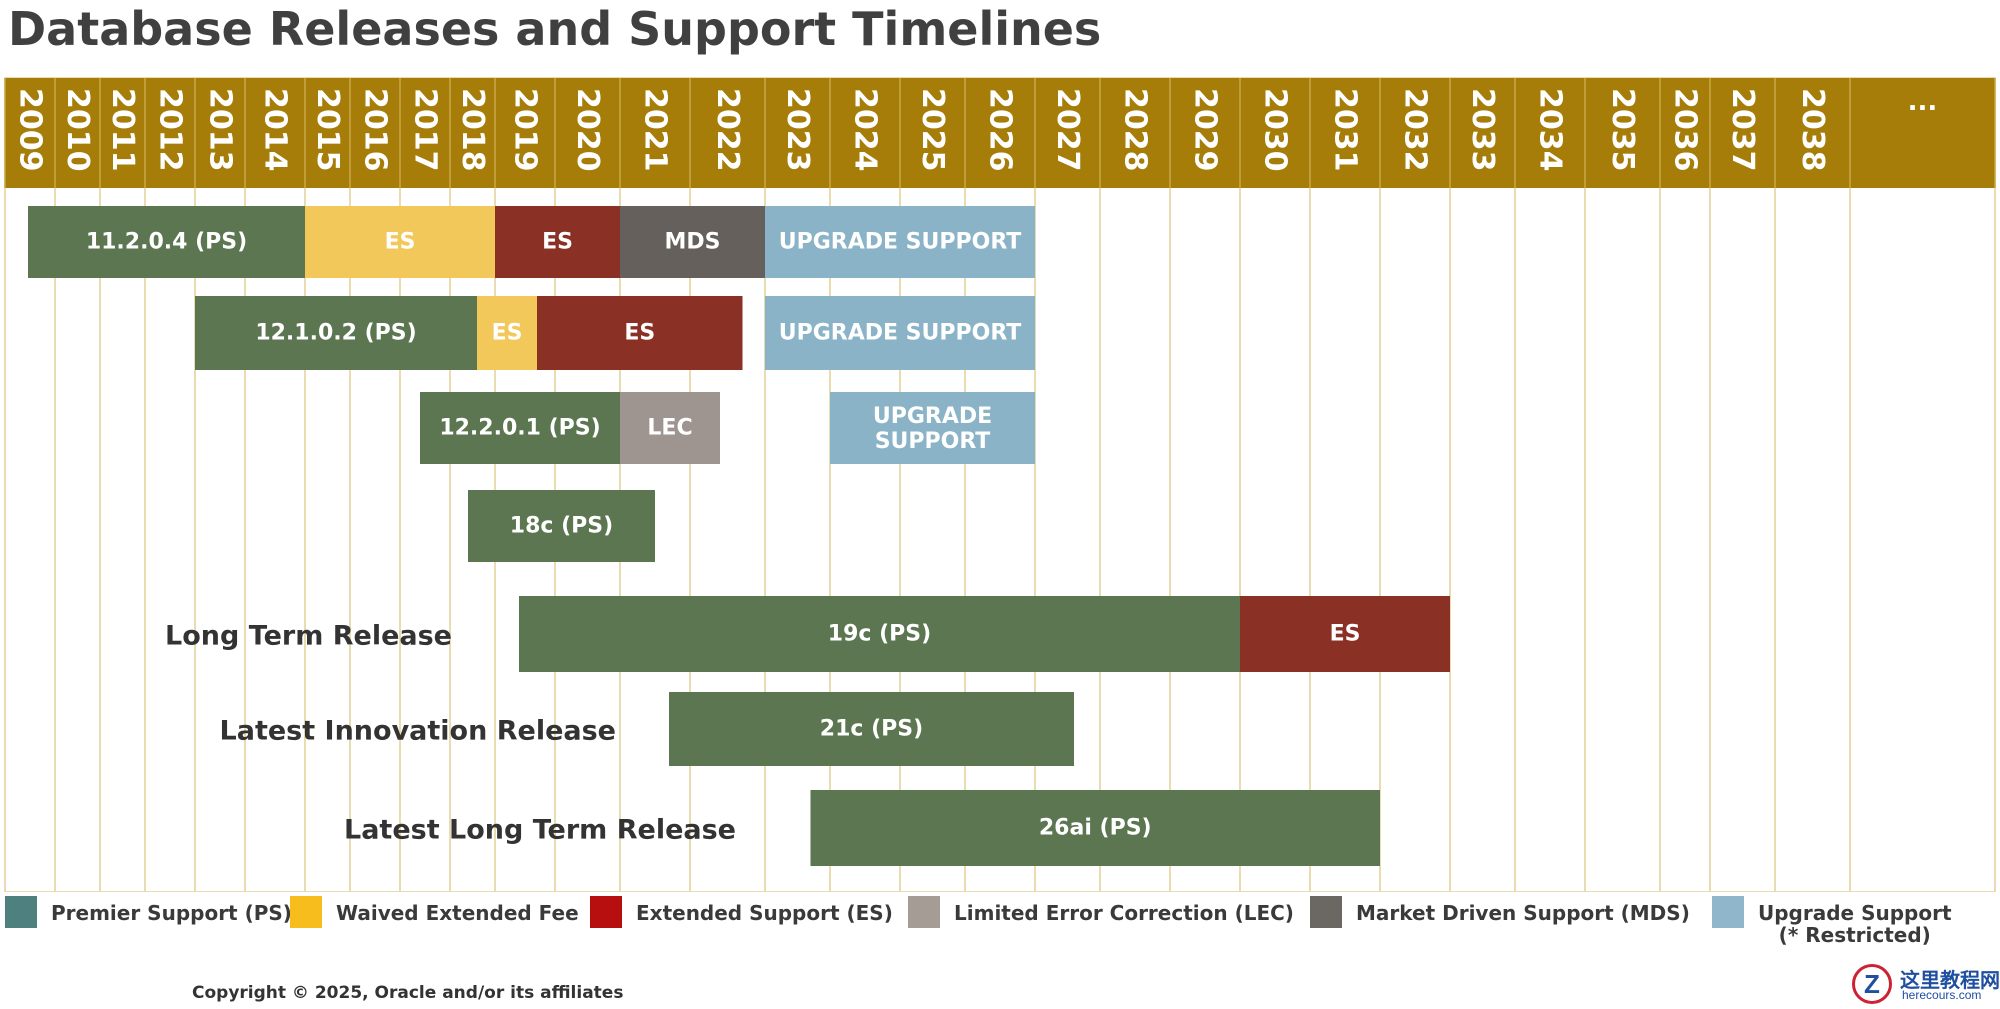  I want to click on legend-item: Market Driven Support (MDS), so click(1500, 912).